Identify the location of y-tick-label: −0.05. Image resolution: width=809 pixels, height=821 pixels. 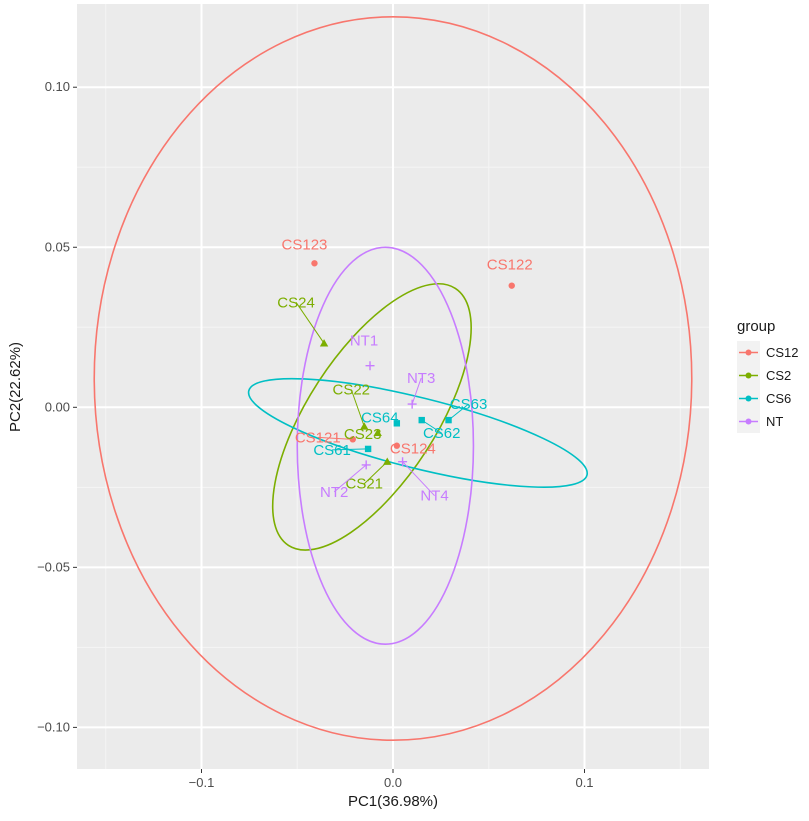
(53, 566).